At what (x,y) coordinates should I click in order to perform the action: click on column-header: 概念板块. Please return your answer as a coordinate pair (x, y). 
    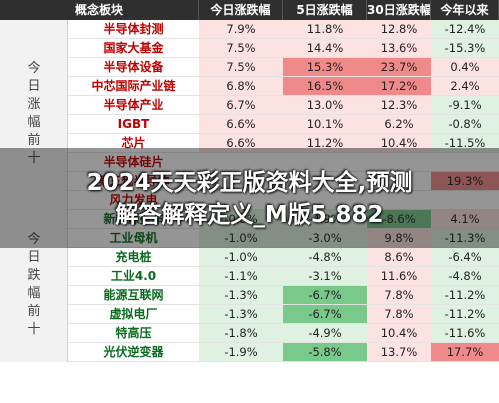
    Looking at the image, I should click on (99, 10).